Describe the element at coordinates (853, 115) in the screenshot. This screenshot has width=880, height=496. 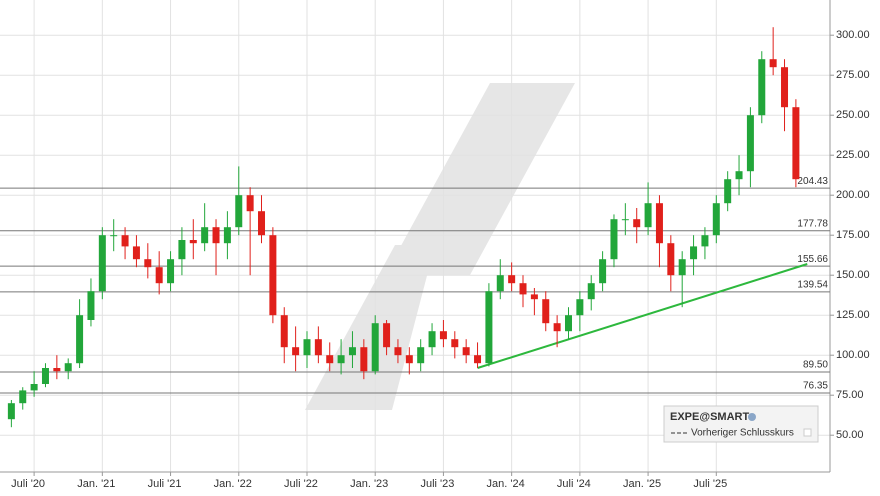
I see `y-tick-label: 250.00` at that location.